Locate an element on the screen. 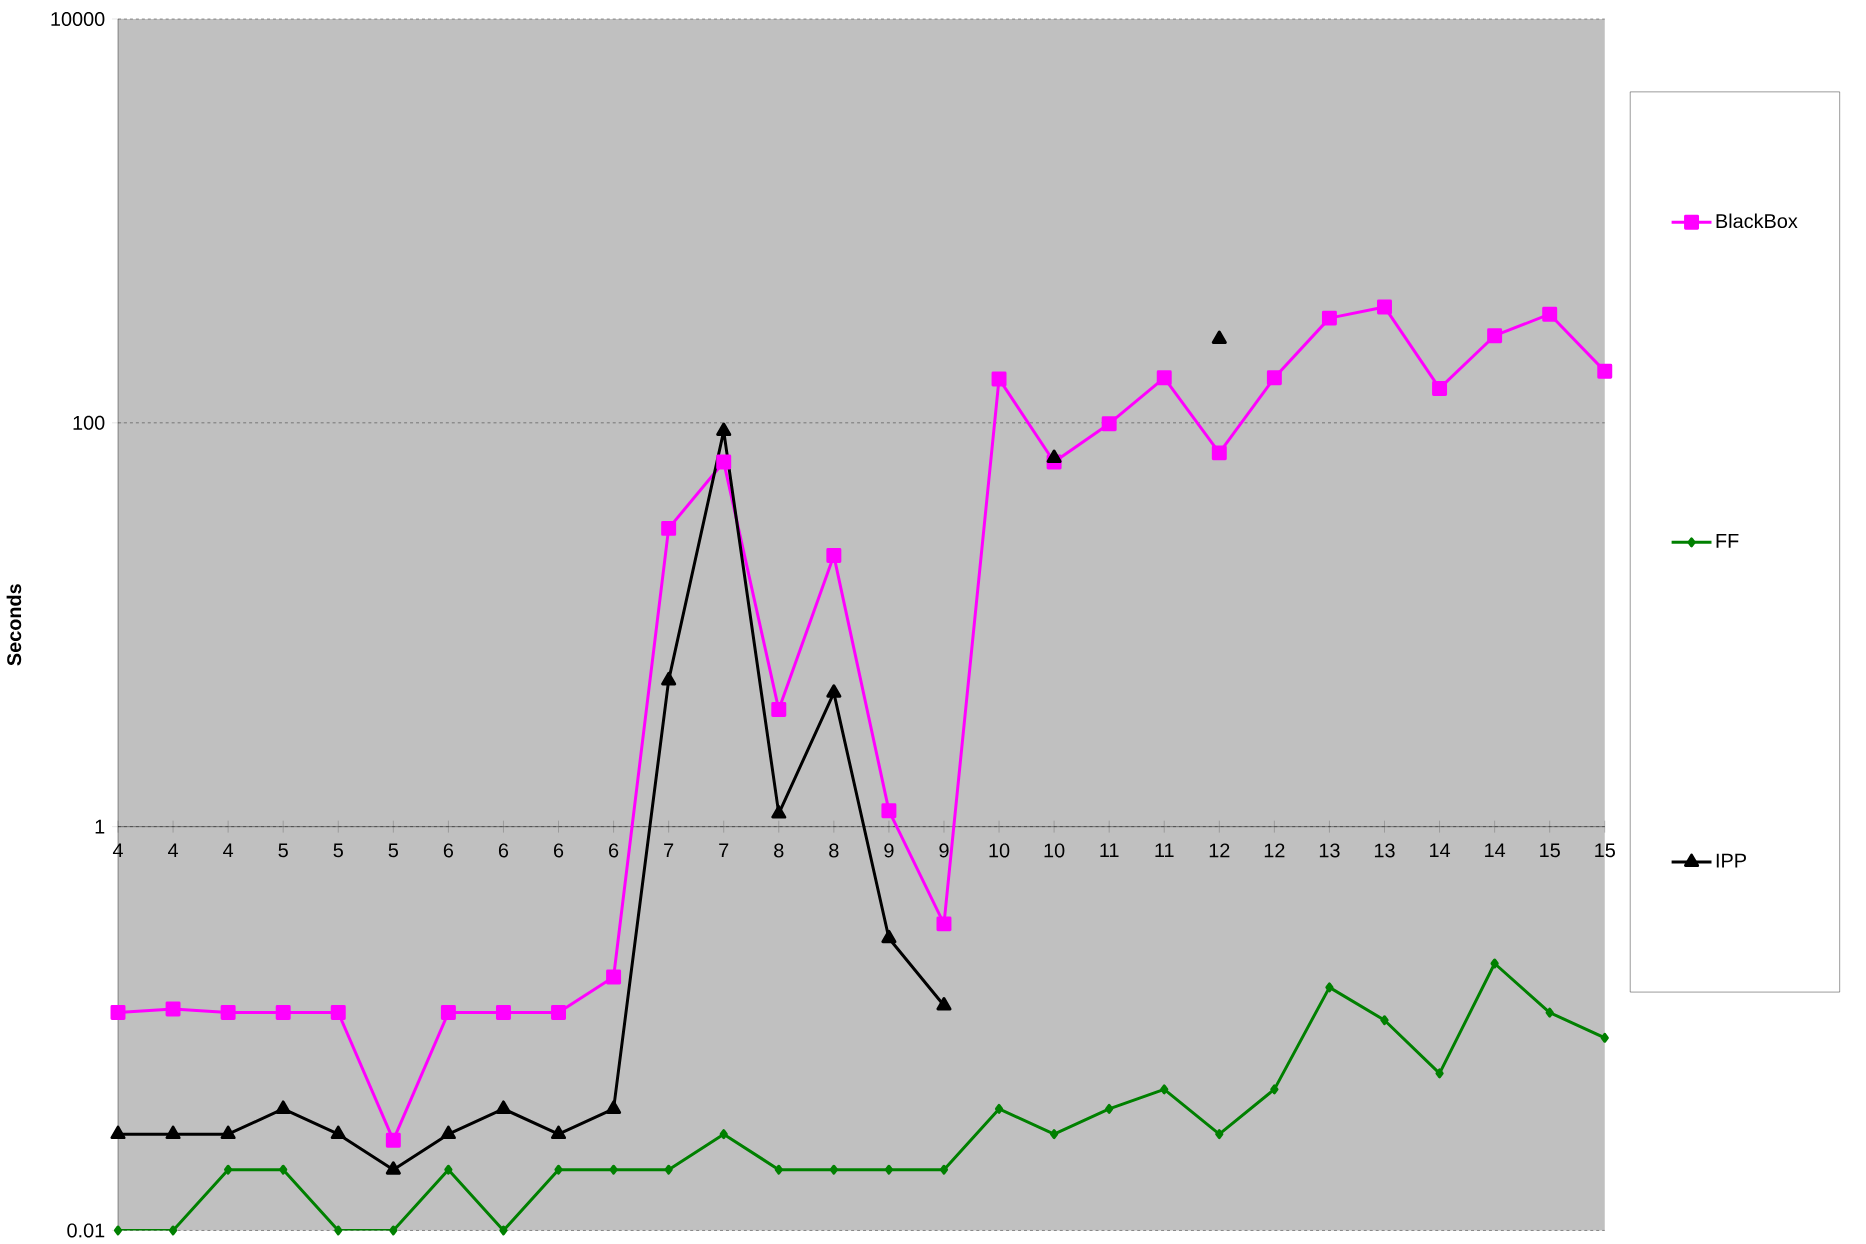  y-axis-title: Seconds is located at coordinates (14, 625).